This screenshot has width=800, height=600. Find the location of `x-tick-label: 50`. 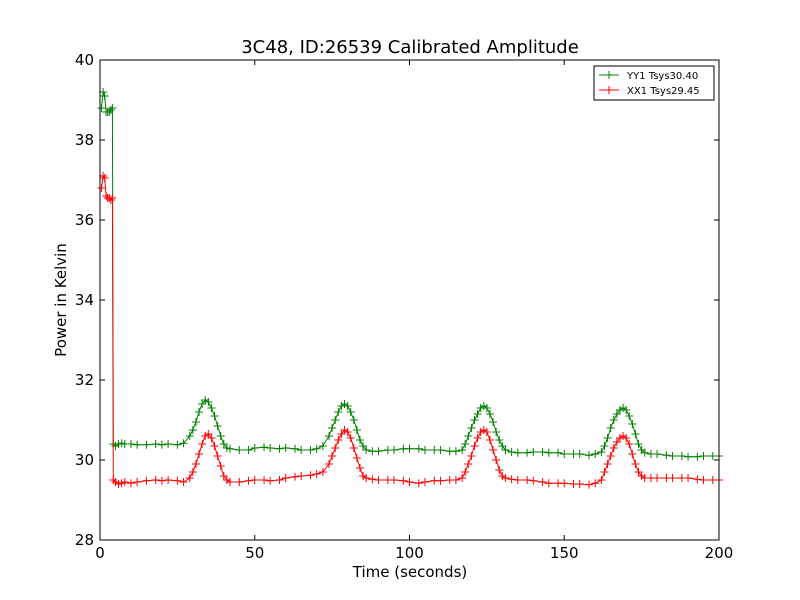

x-tick-label: 50 is located at coordinates (254, 553).